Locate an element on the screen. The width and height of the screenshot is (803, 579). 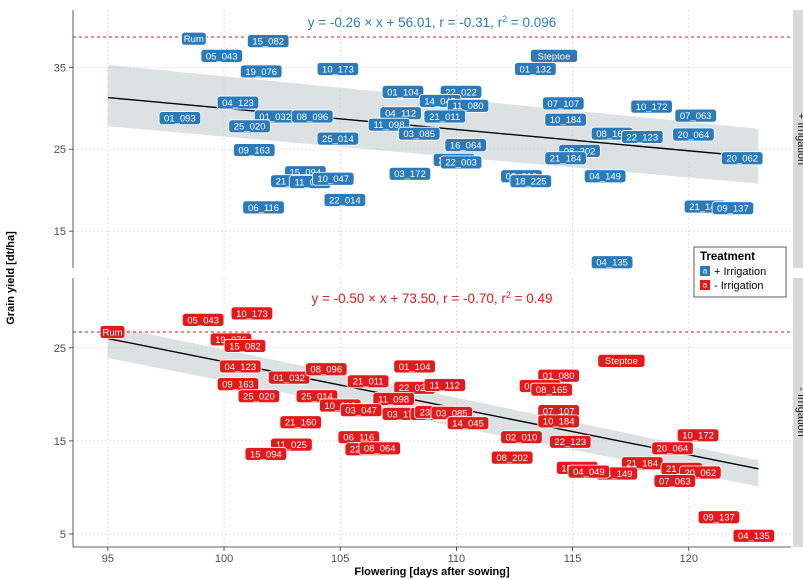
point-label-text: 14_045 is located at coordinates (468, 424).